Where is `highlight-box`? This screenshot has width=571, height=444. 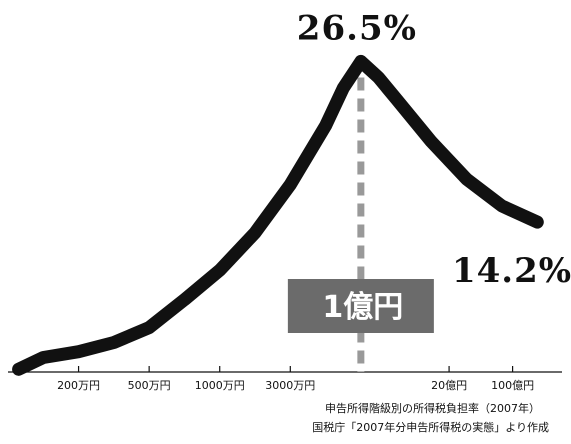
highlight-box is located at coordinates (360, 306).